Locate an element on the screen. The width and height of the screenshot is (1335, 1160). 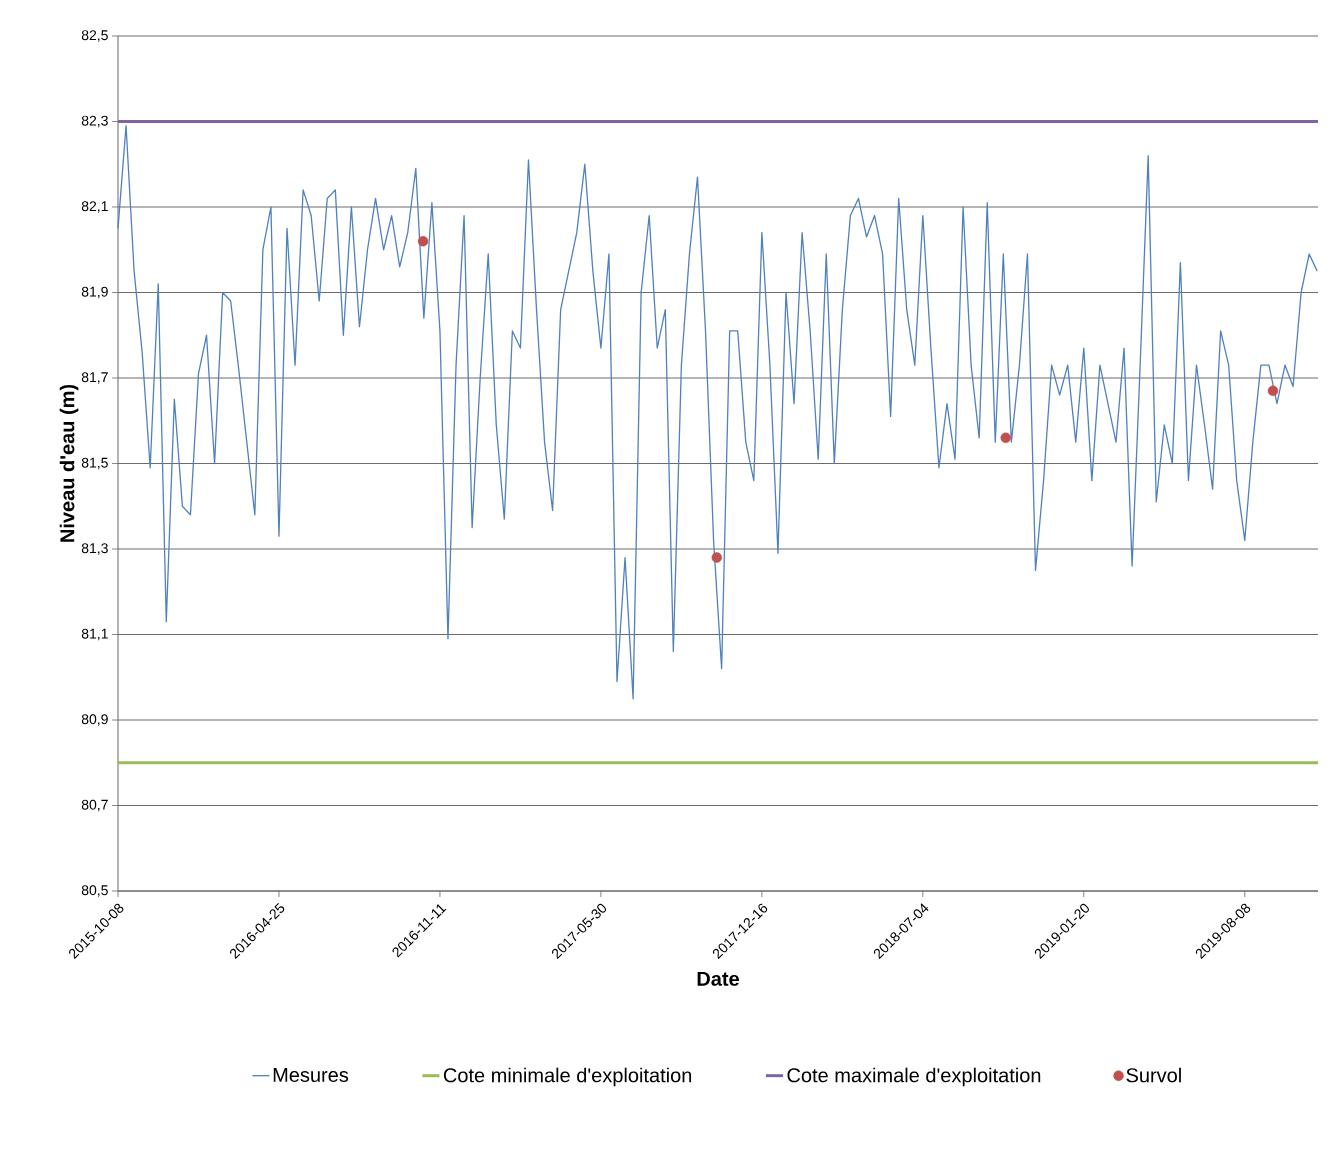
y-tick-label: 82,1 is located at coordinates (94, 207).